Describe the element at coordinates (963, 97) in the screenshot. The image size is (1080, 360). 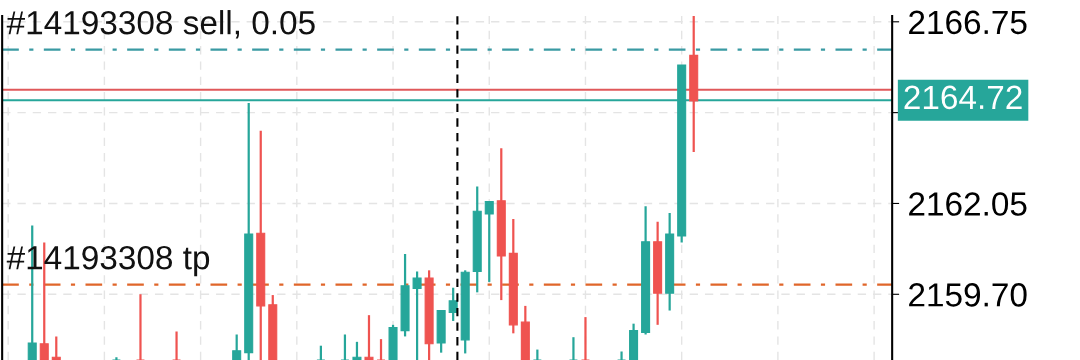
I see `ref-line-label: 2164.72` at that location.